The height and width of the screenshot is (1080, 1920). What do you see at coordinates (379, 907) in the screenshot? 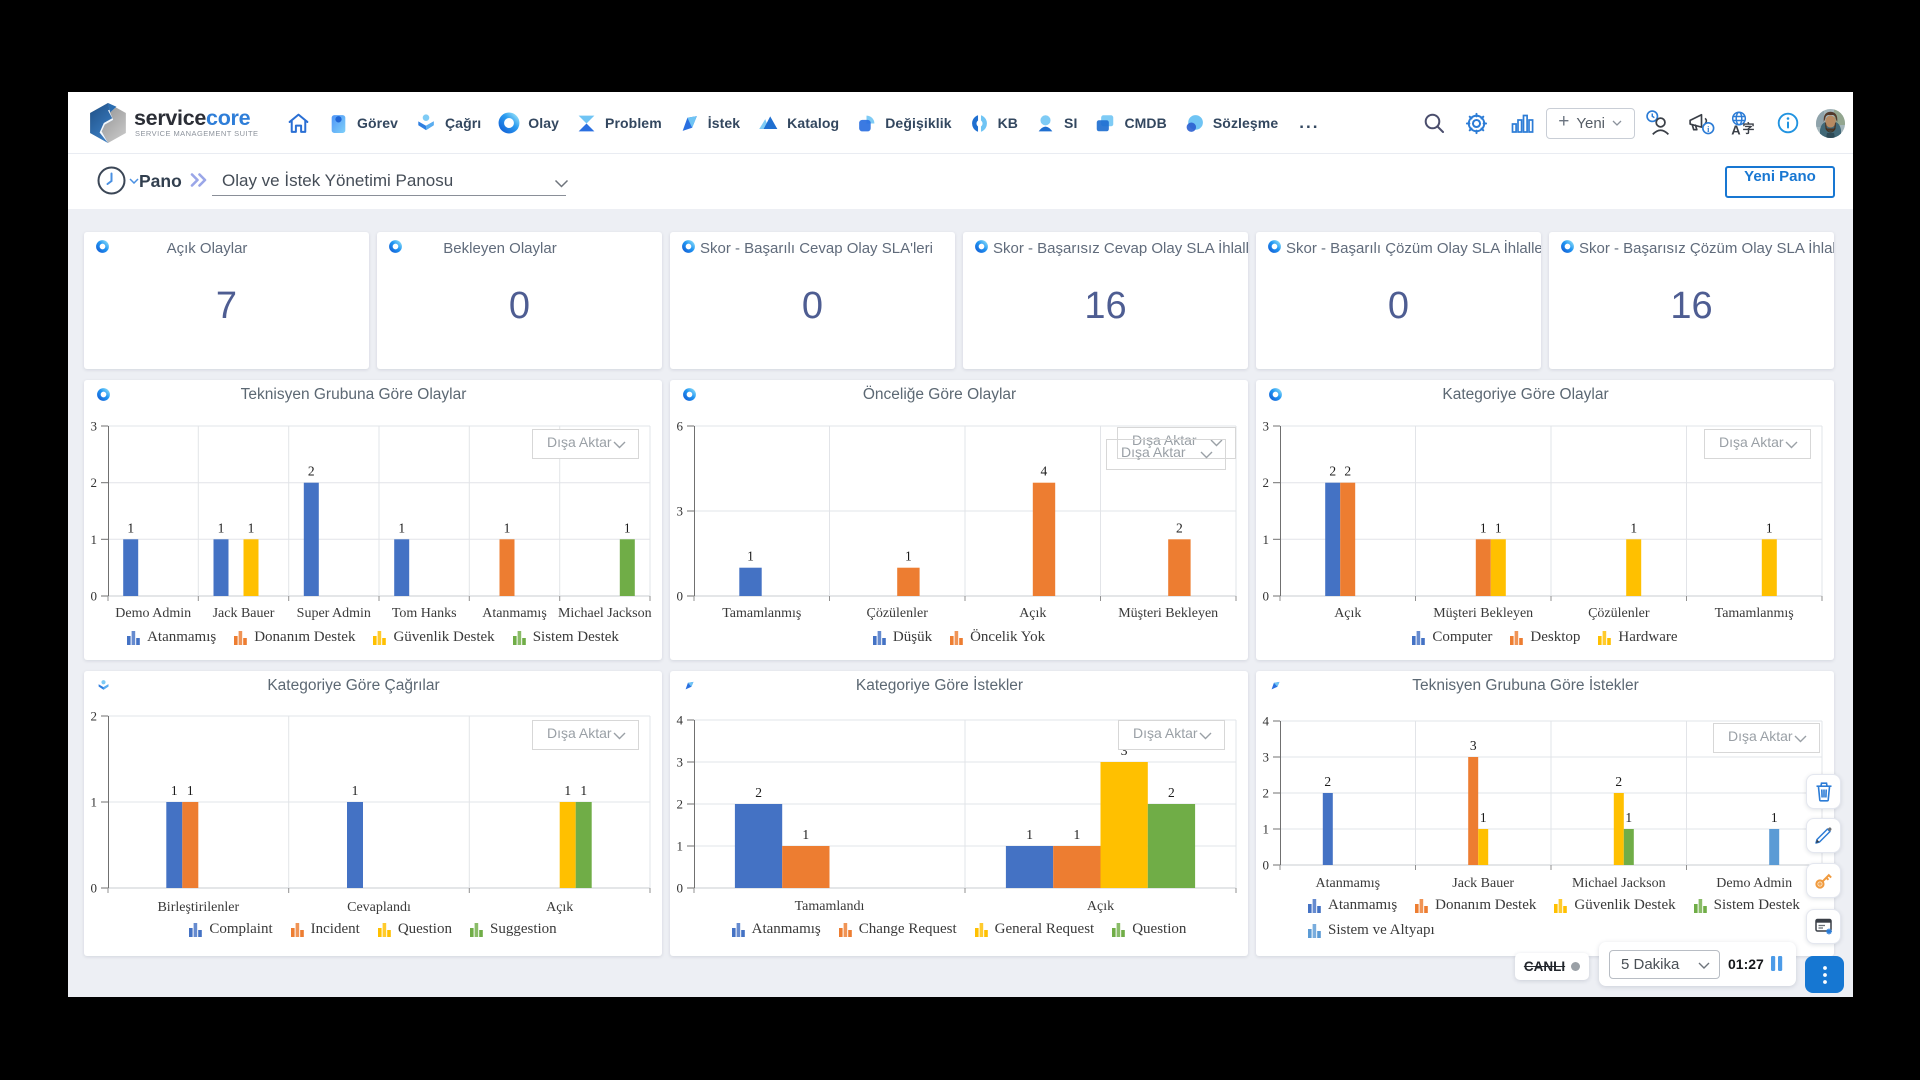
I see `svg-text: Cevaplandı` at bounding box center [379, 907].